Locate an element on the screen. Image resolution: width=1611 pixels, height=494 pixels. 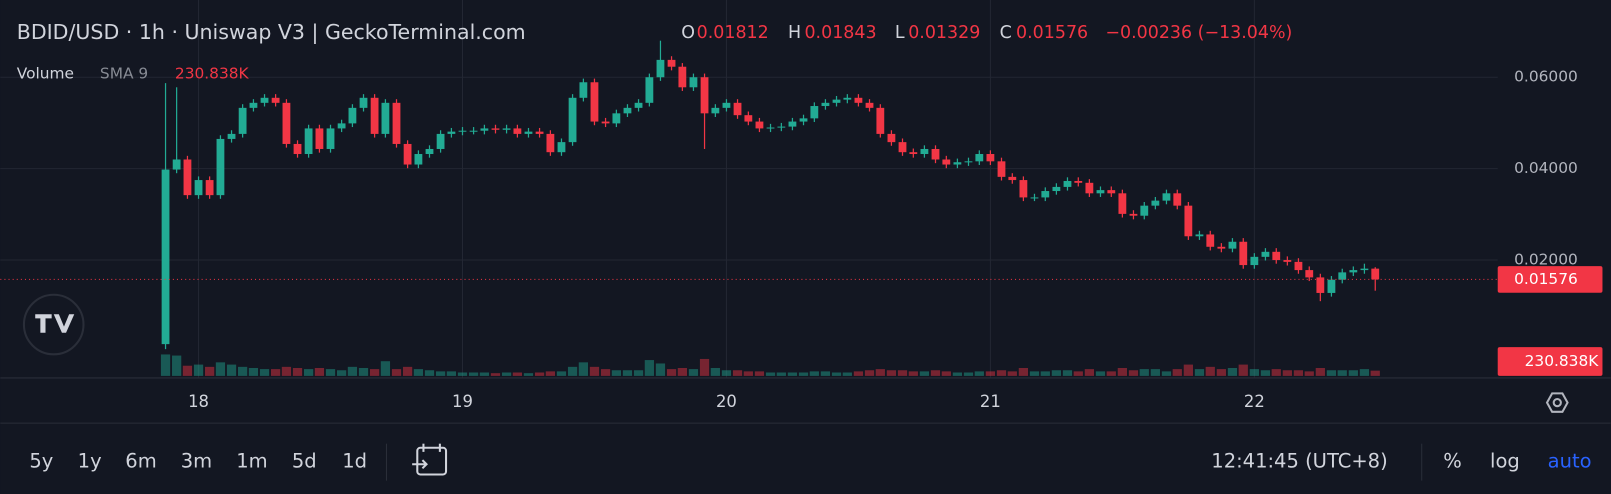
range-button: 1y is located at coordinates (90, 461).